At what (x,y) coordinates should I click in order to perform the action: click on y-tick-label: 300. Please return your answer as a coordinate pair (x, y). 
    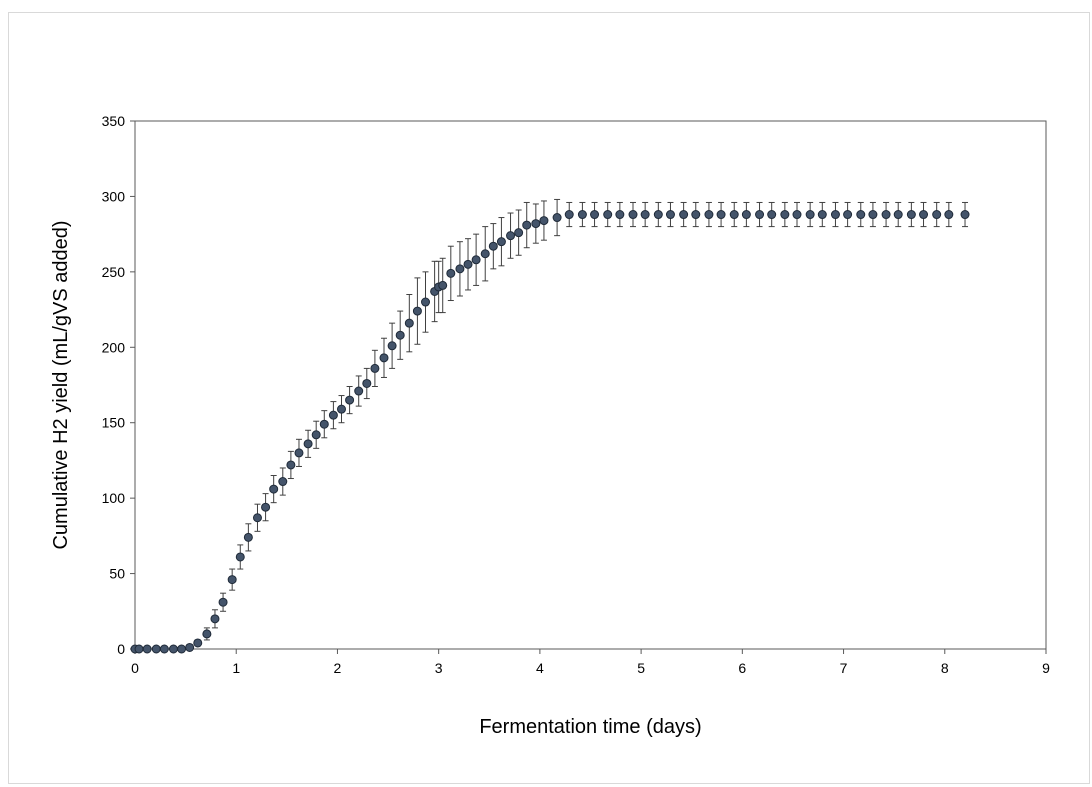
    Looking at the image, I should click on (114, 196).